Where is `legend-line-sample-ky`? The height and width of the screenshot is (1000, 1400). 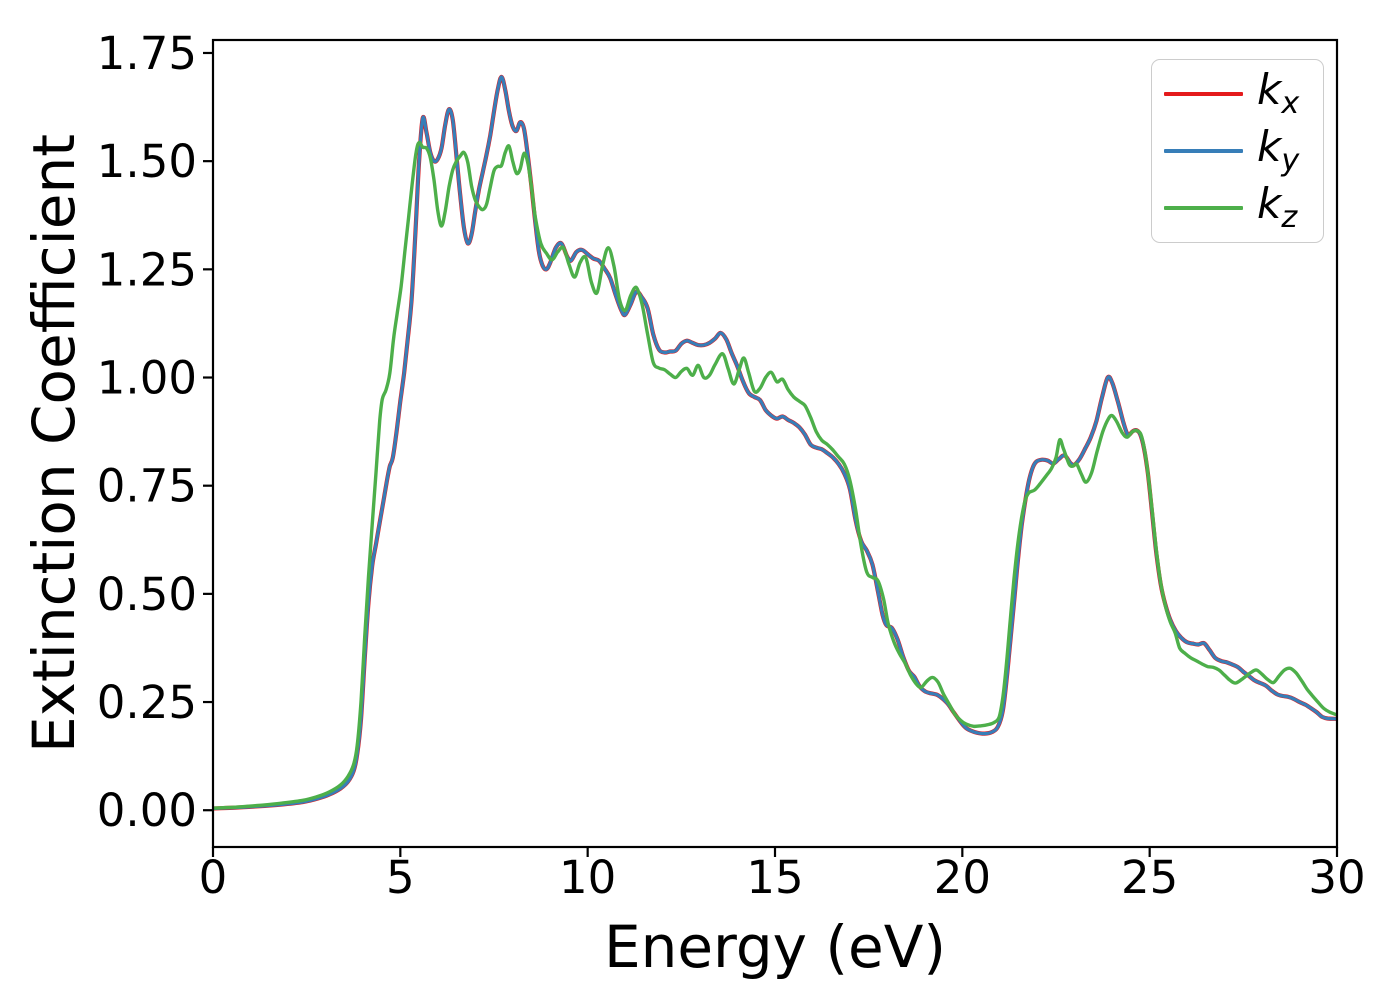 legend-line-sample-ky is located at coordinates (1203, 150).